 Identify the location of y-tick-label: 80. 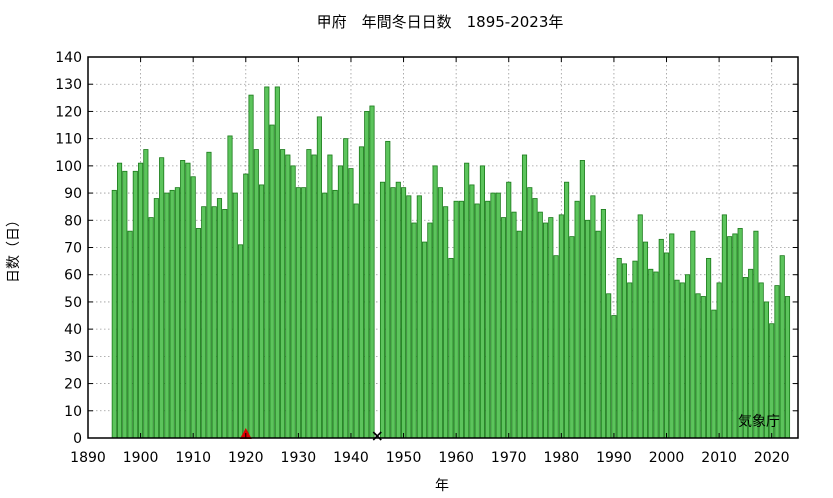
(73, 221).